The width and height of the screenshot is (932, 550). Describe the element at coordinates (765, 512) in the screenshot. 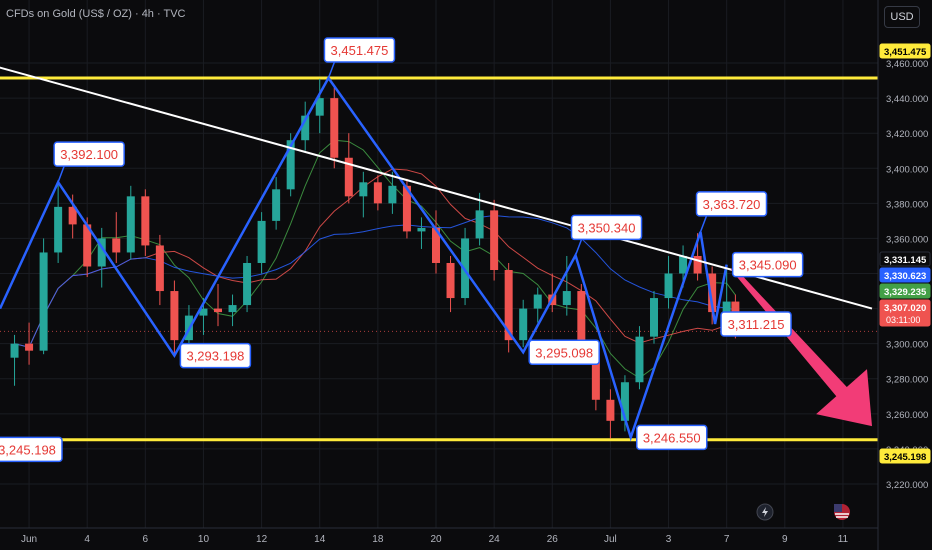

I see `lightning-icon` at that location.